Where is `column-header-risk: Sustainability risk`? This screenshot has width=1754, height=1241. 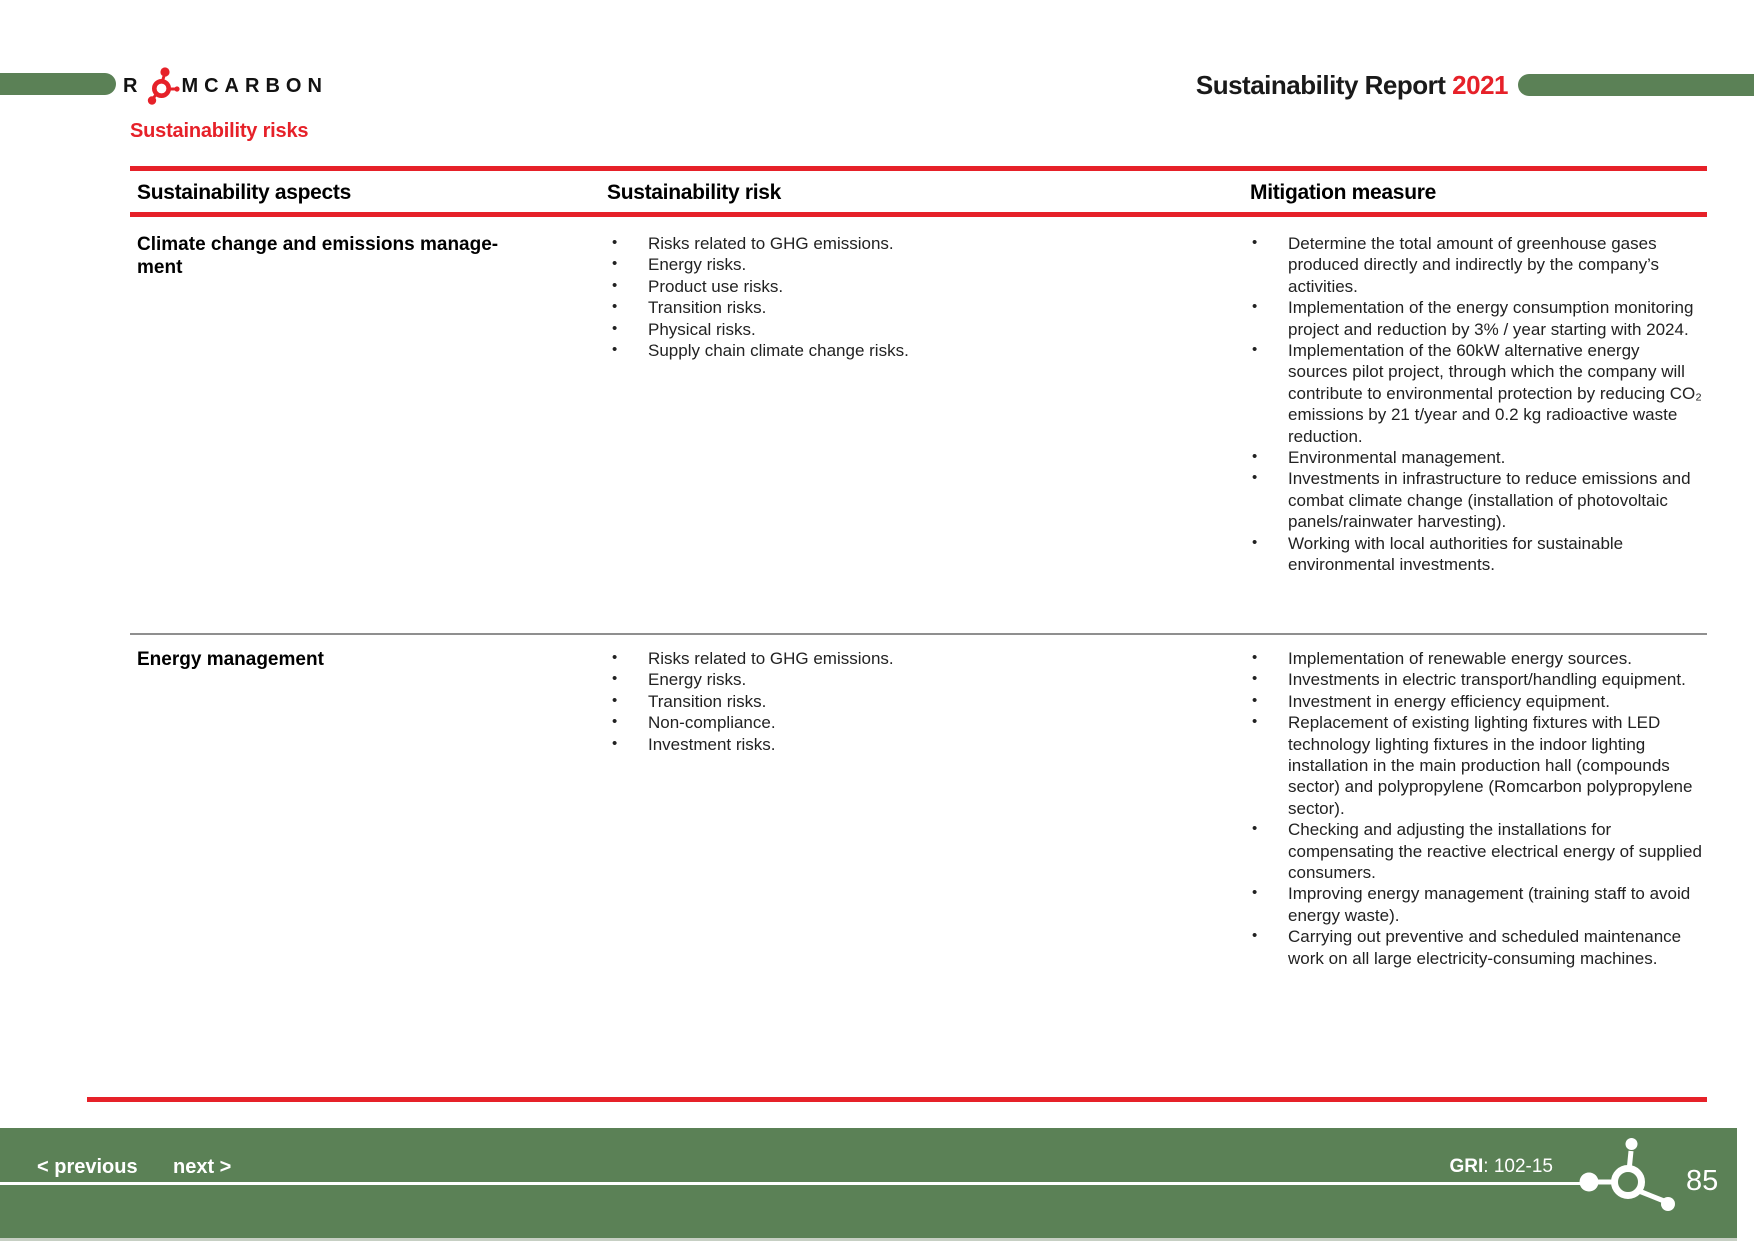 column-header-risk: Sustainability risk is located at coordinates (694, 192).